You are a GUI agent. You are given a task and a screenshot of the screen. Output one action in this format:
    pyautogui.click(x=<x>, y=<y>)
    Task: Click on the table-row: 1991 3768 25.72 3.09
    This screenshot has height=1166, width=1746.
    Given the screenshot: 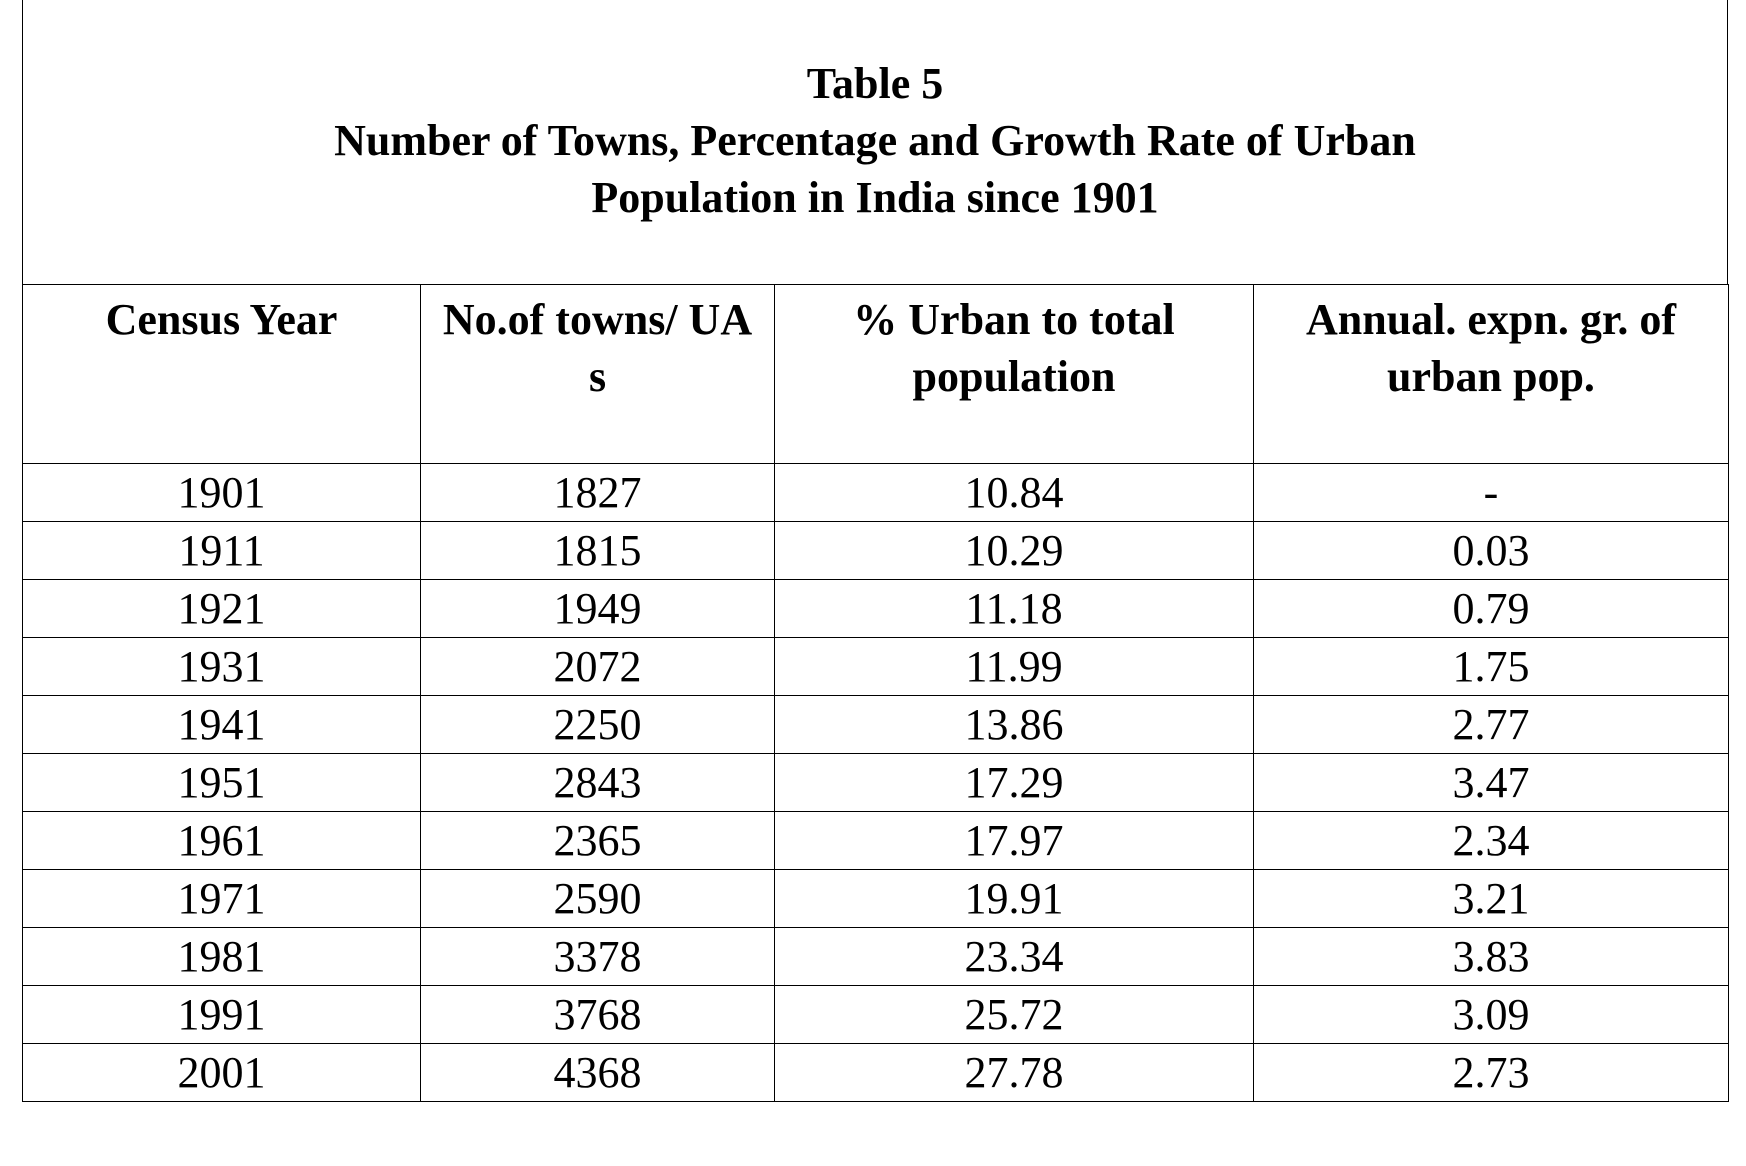 What is the action you would take?
    pyautogui.click(x=875, y=1014)
    